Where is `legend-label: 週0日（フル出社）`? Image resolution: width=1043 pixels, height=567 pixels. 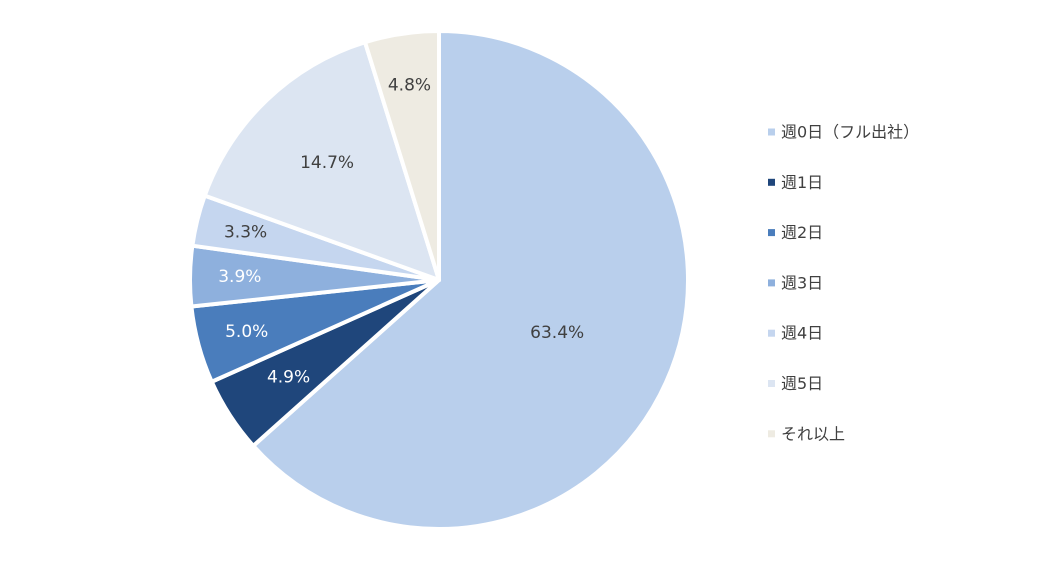
legend-label: 週0日（フル出社） is located at coordinates (850, 132).